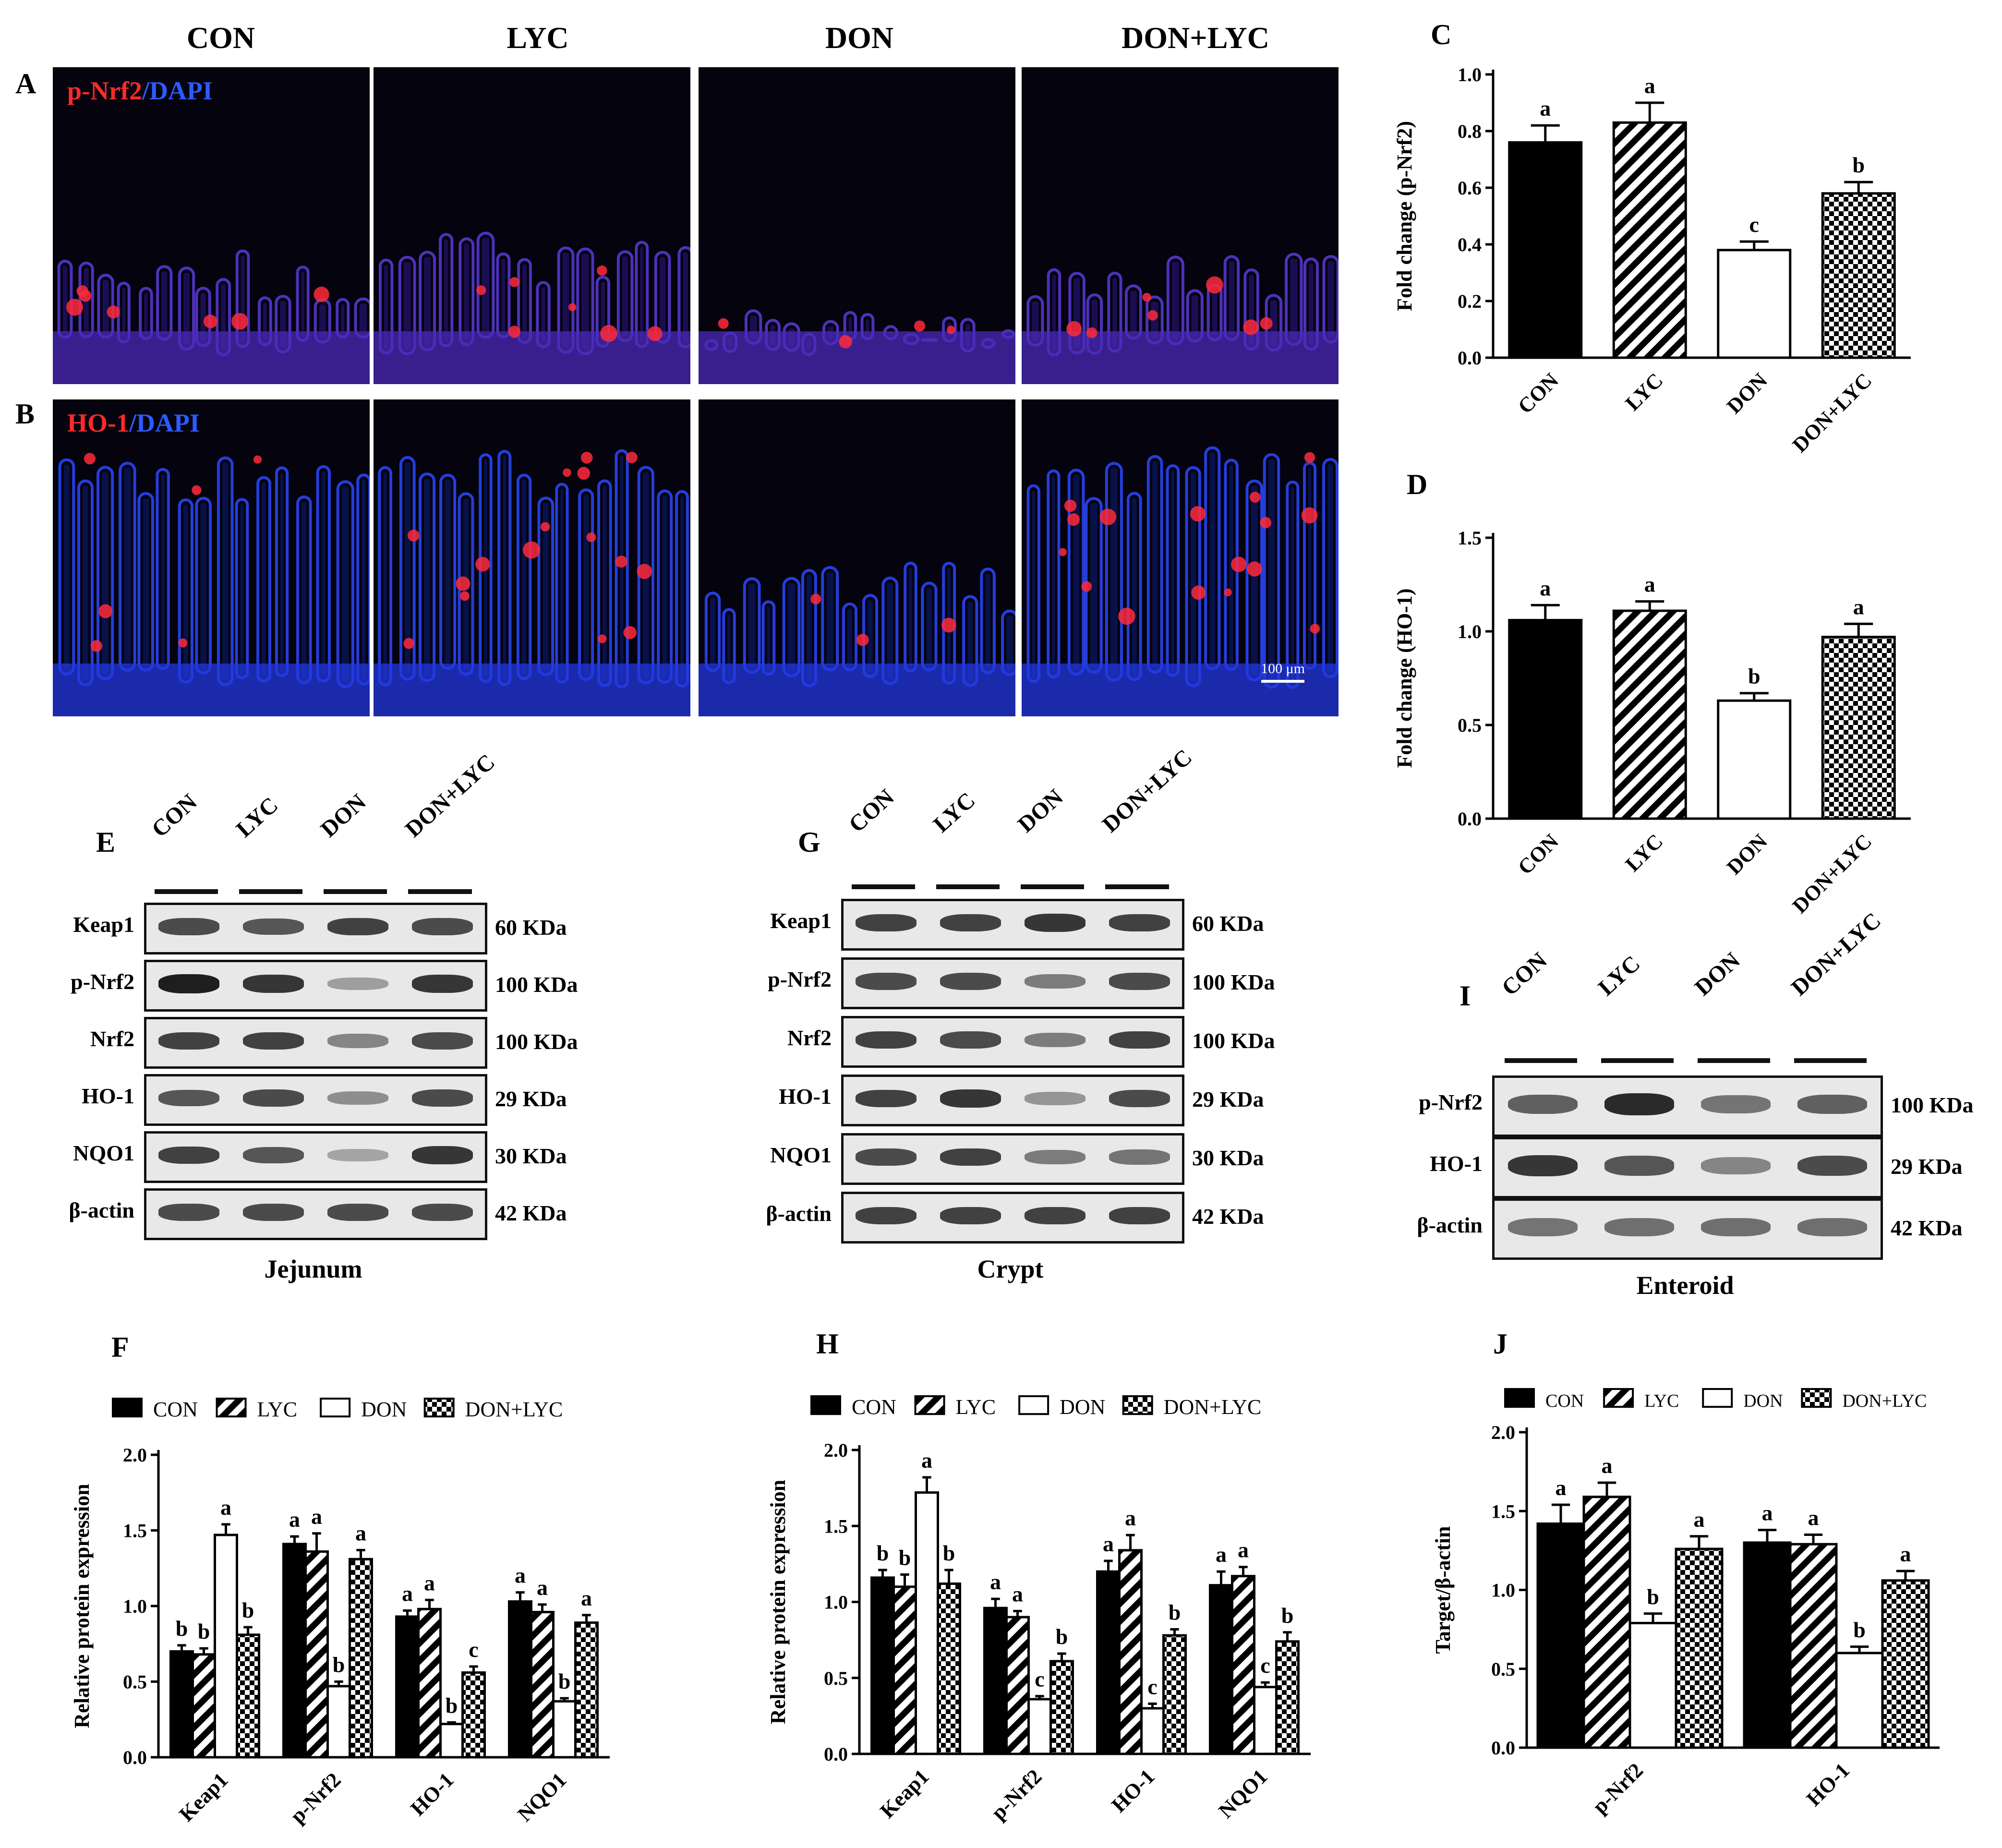 Image resolution: width=2002 pixels, height=1848 pixels. Describe the element at coordinates (104, 1153) in the screenshot. I see `blot-row-name: NQO1` at that location.